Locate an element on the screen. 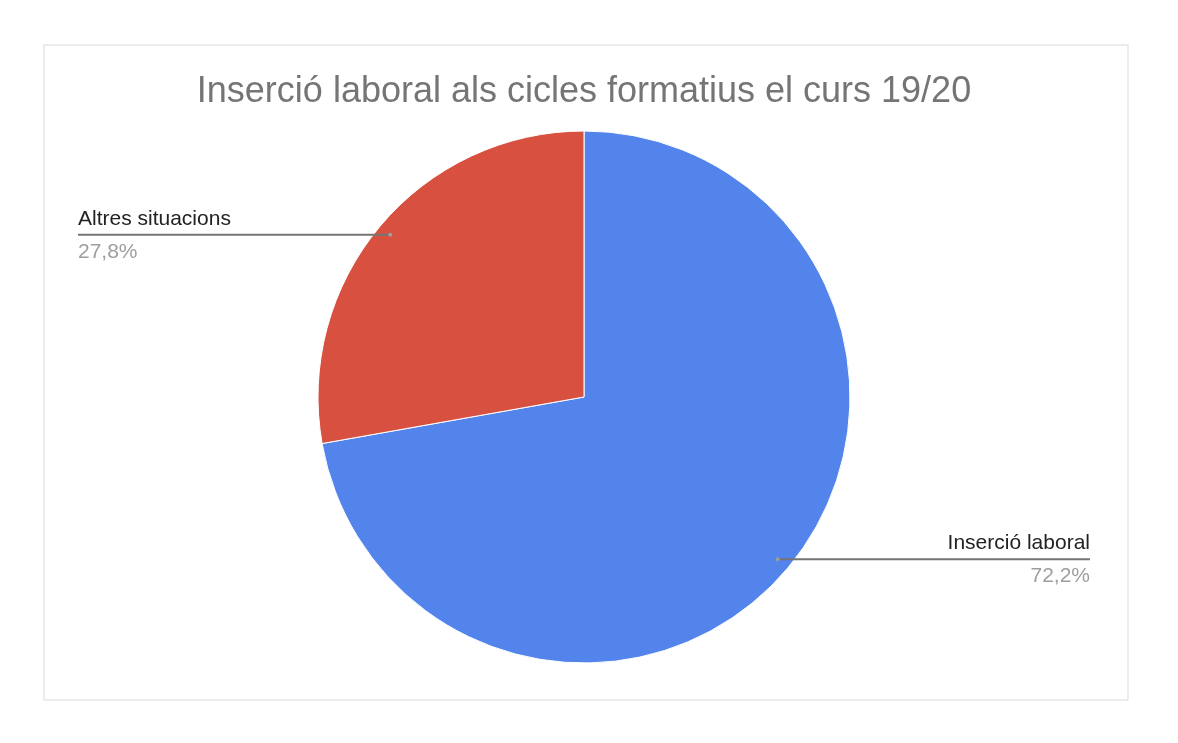 This screenshot has width=1178, height=743. data-label: 27,8% is located at coordinates (108, 250).